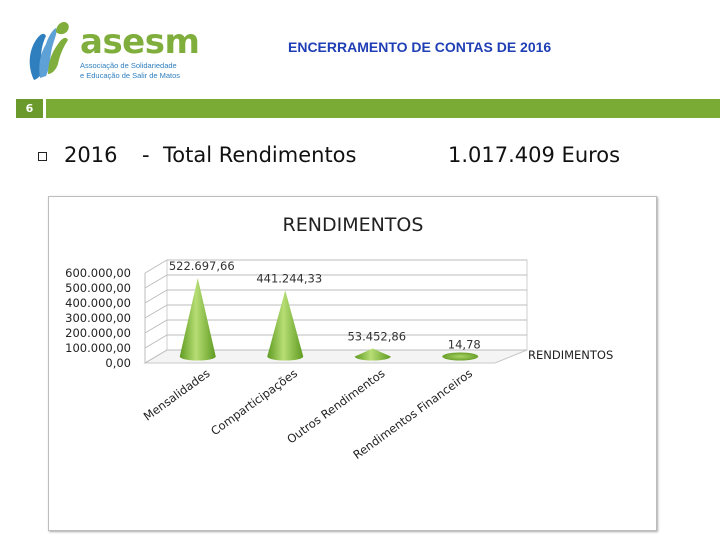  I want to click on bullet-square-icon, so click(42, 156).